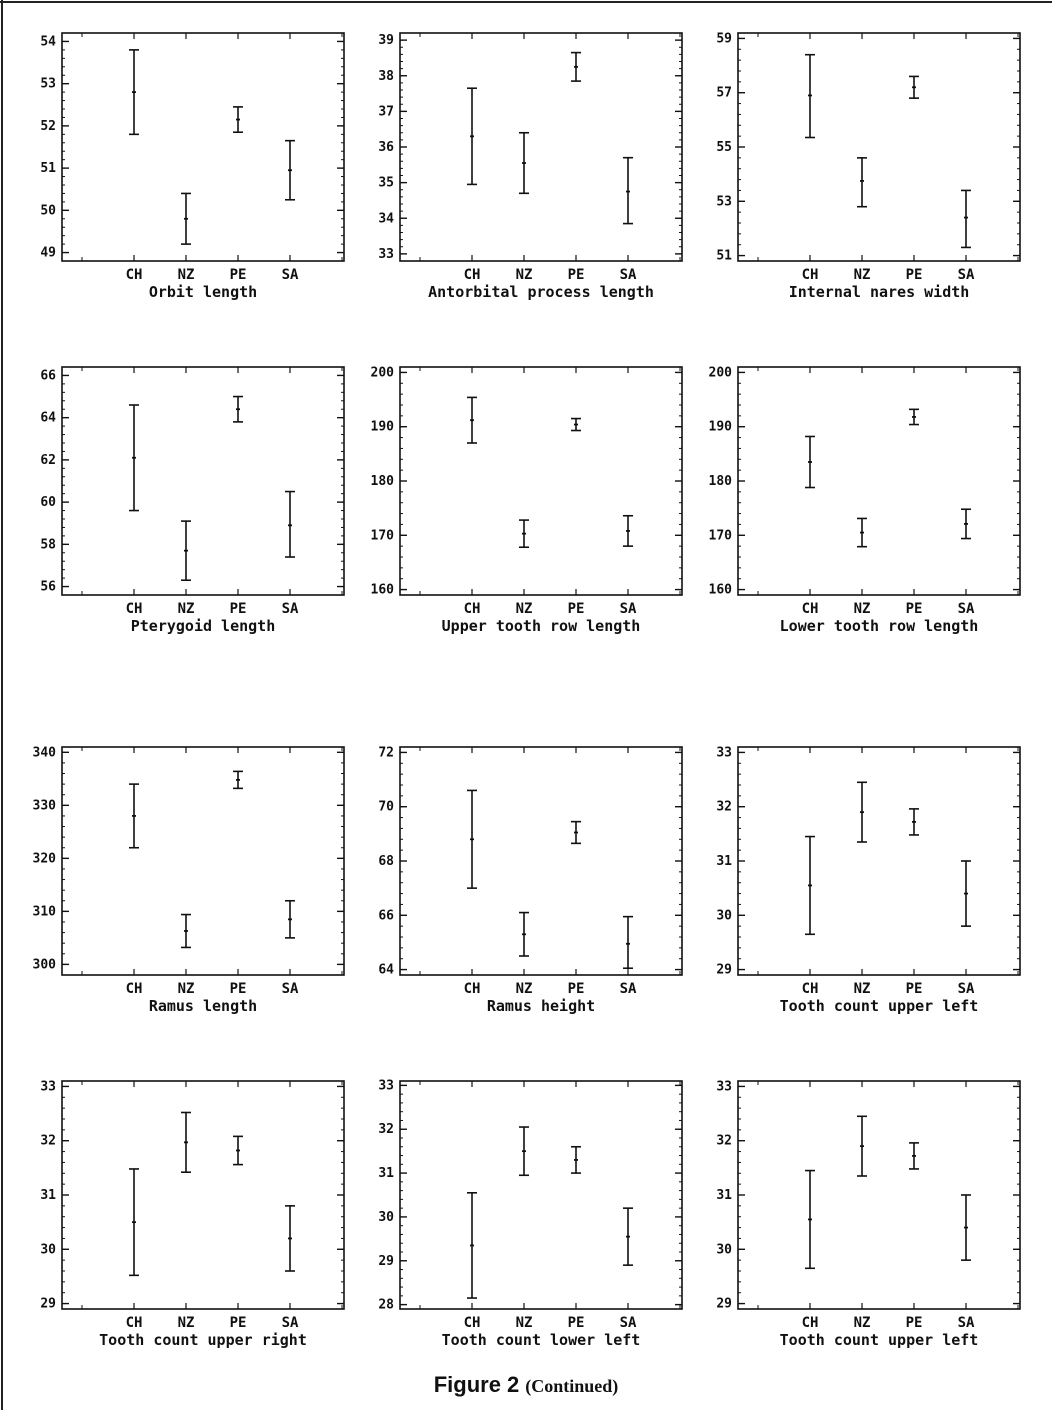  Describe the element at coordinates (724, 201) in the screenshot. I see `y-tick-label: 53` at that location.